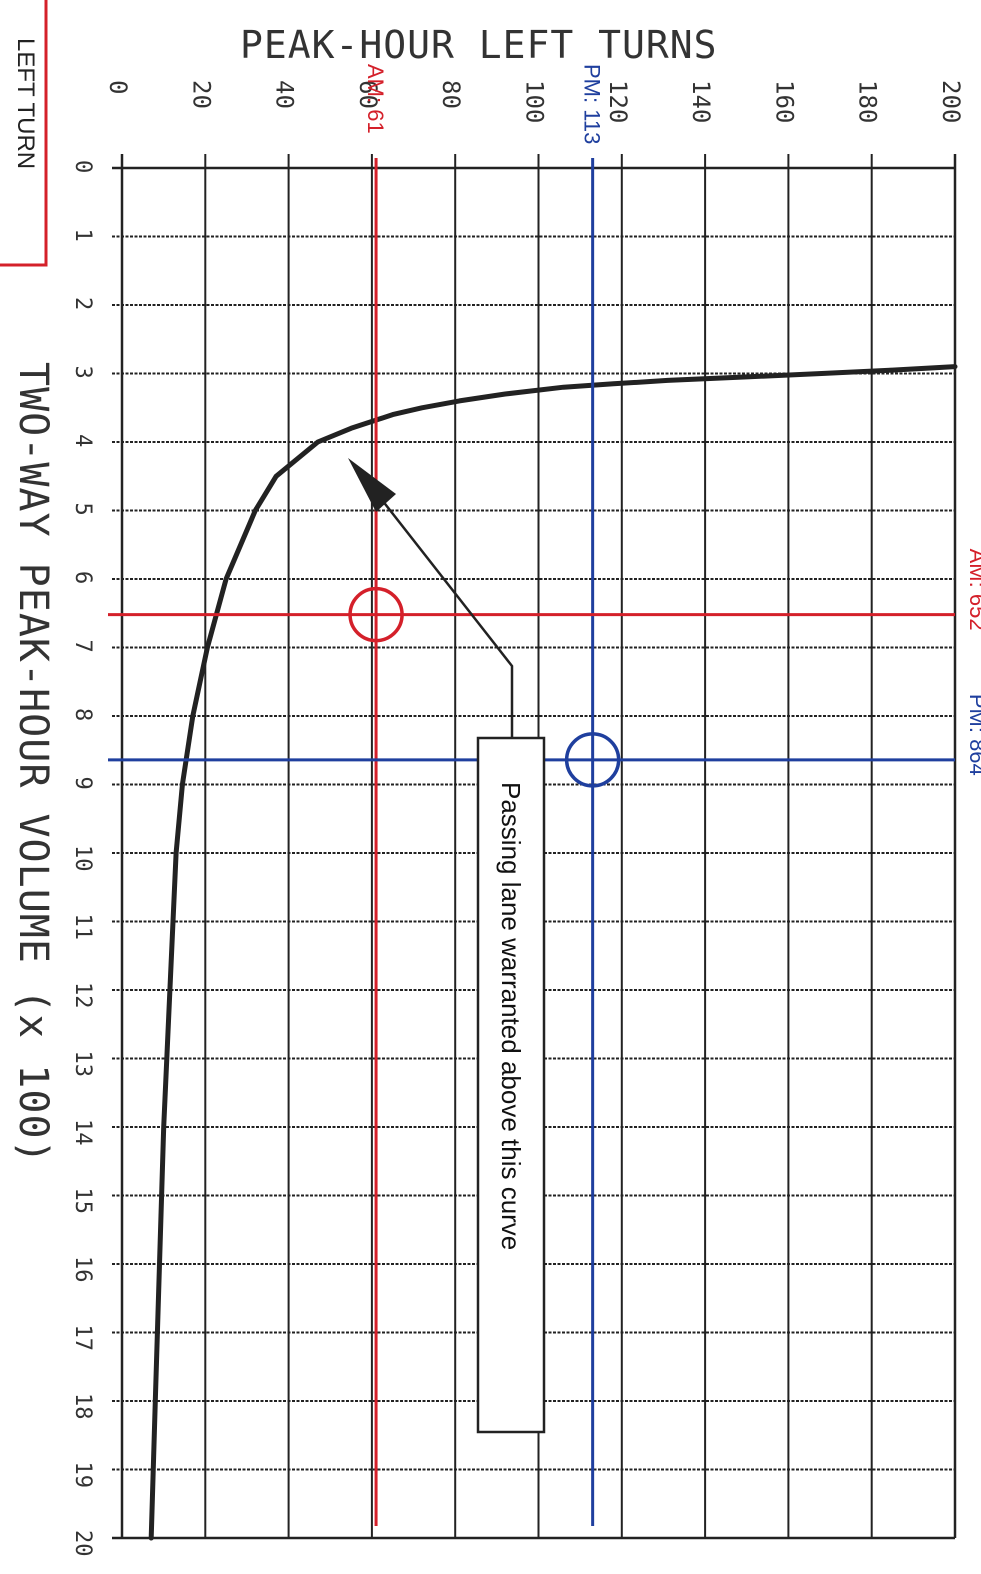 This screenshot has width=981, height=1574. I want to click on x-tick-label: 13, so click(82, 1064).